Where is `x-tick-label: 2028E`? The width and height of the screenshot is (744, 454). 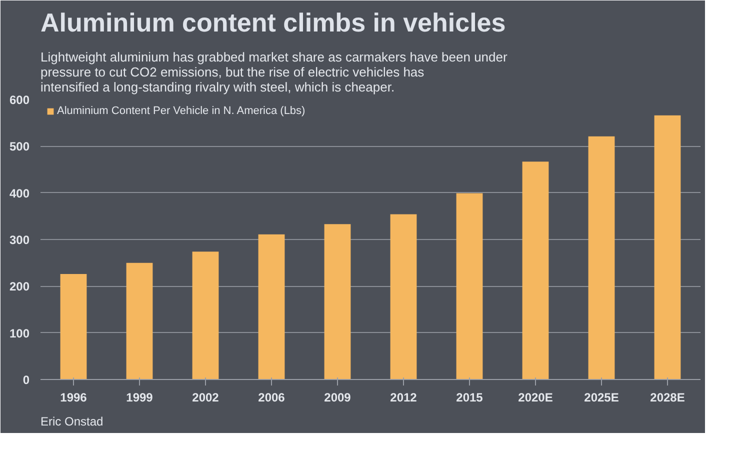
x-tick-label: 2028E is located at coordinates (667, 397).